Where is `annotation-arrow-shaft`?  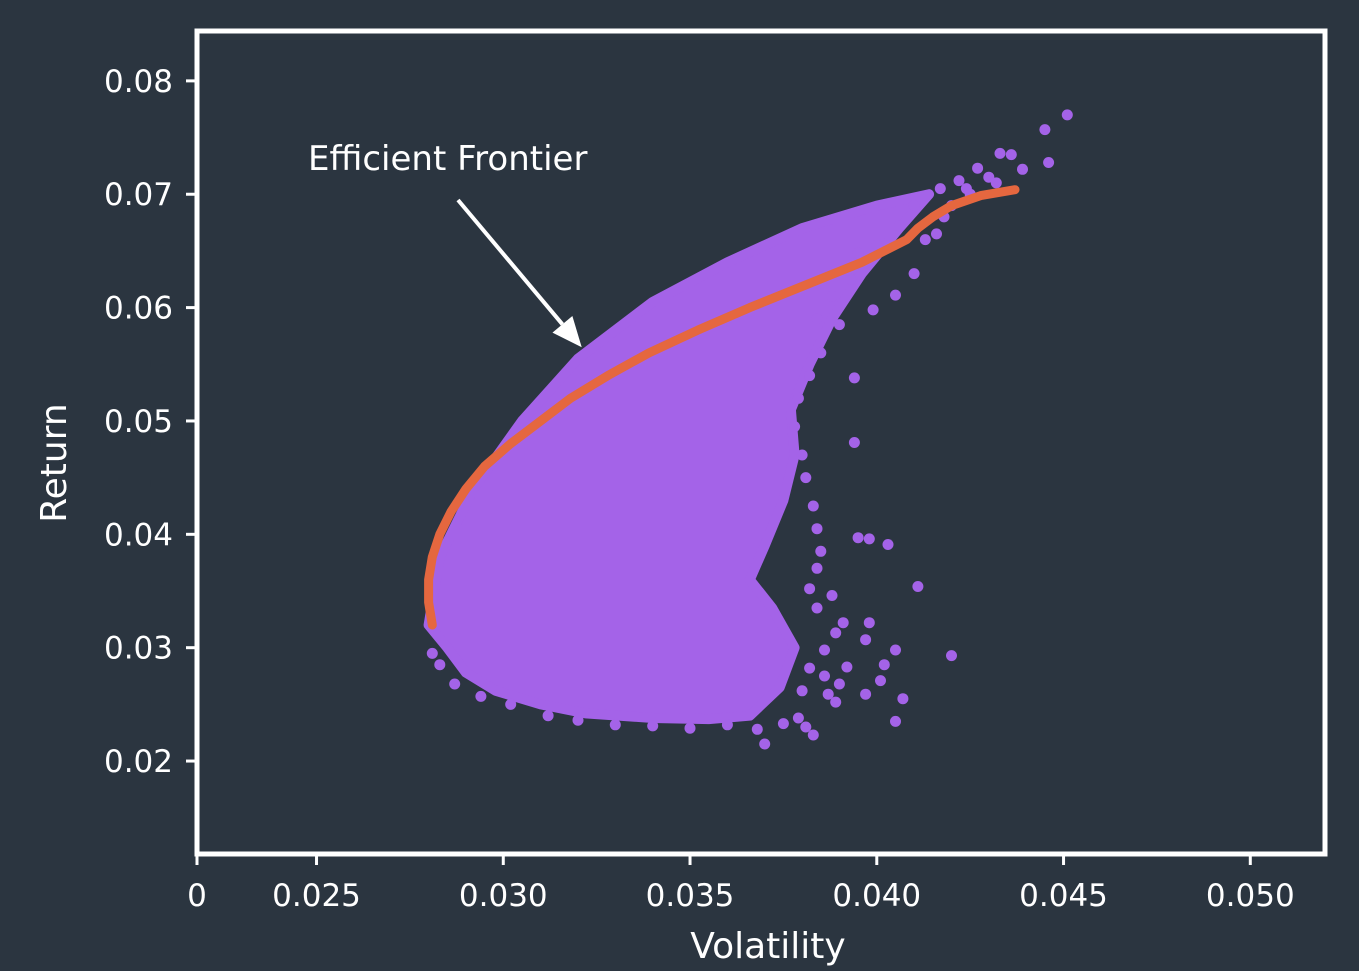
annotation-arrow-shaft is located at coordinates (510, 262).